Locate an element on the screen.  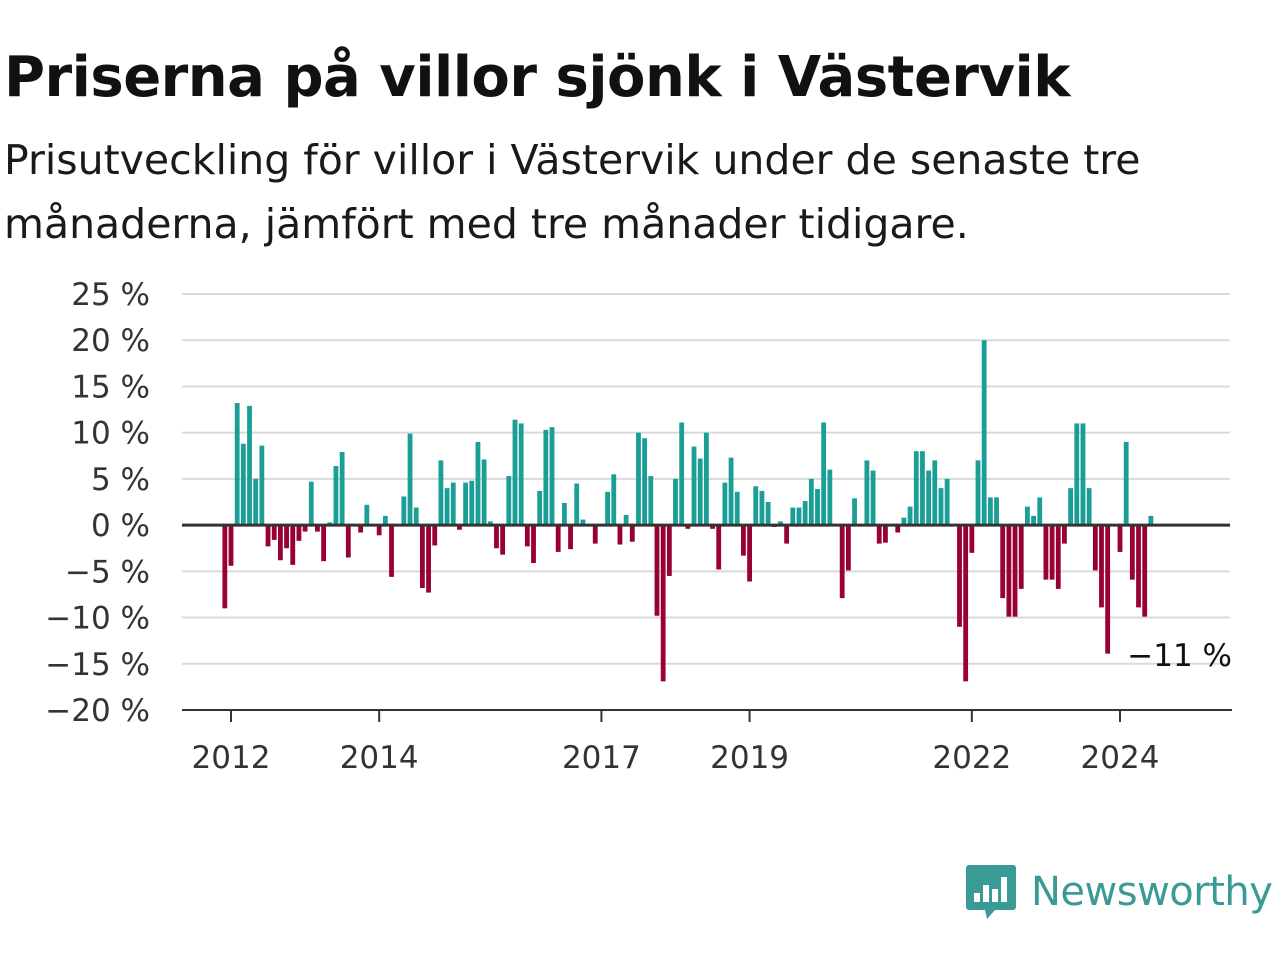
chart-title: Priserna på villor sjönk i Västervik is located at coordinates (537, 77).